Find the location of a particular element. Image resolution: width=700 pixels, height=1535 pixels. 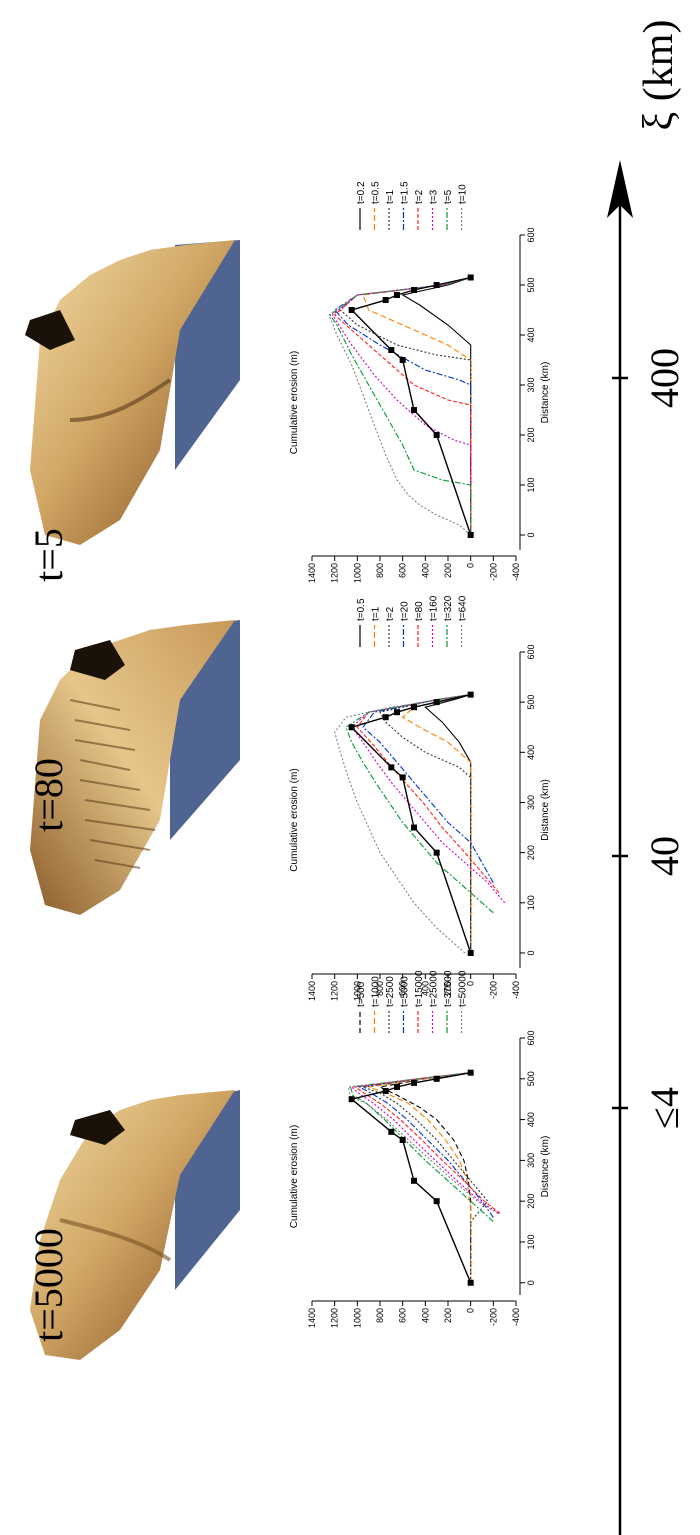

legend-label: t=160 is located at coordinates (434, 608).